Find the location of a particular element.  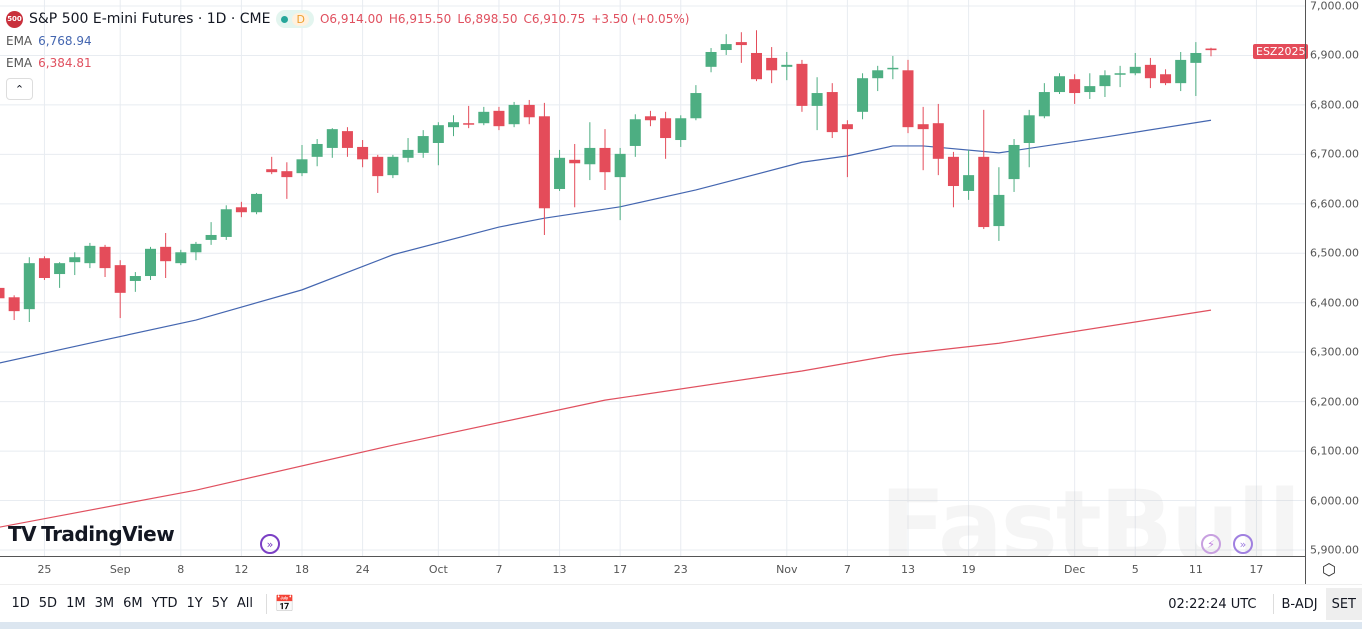

collapse-legend-button: ⌃ is located at coordinates (19, 89).